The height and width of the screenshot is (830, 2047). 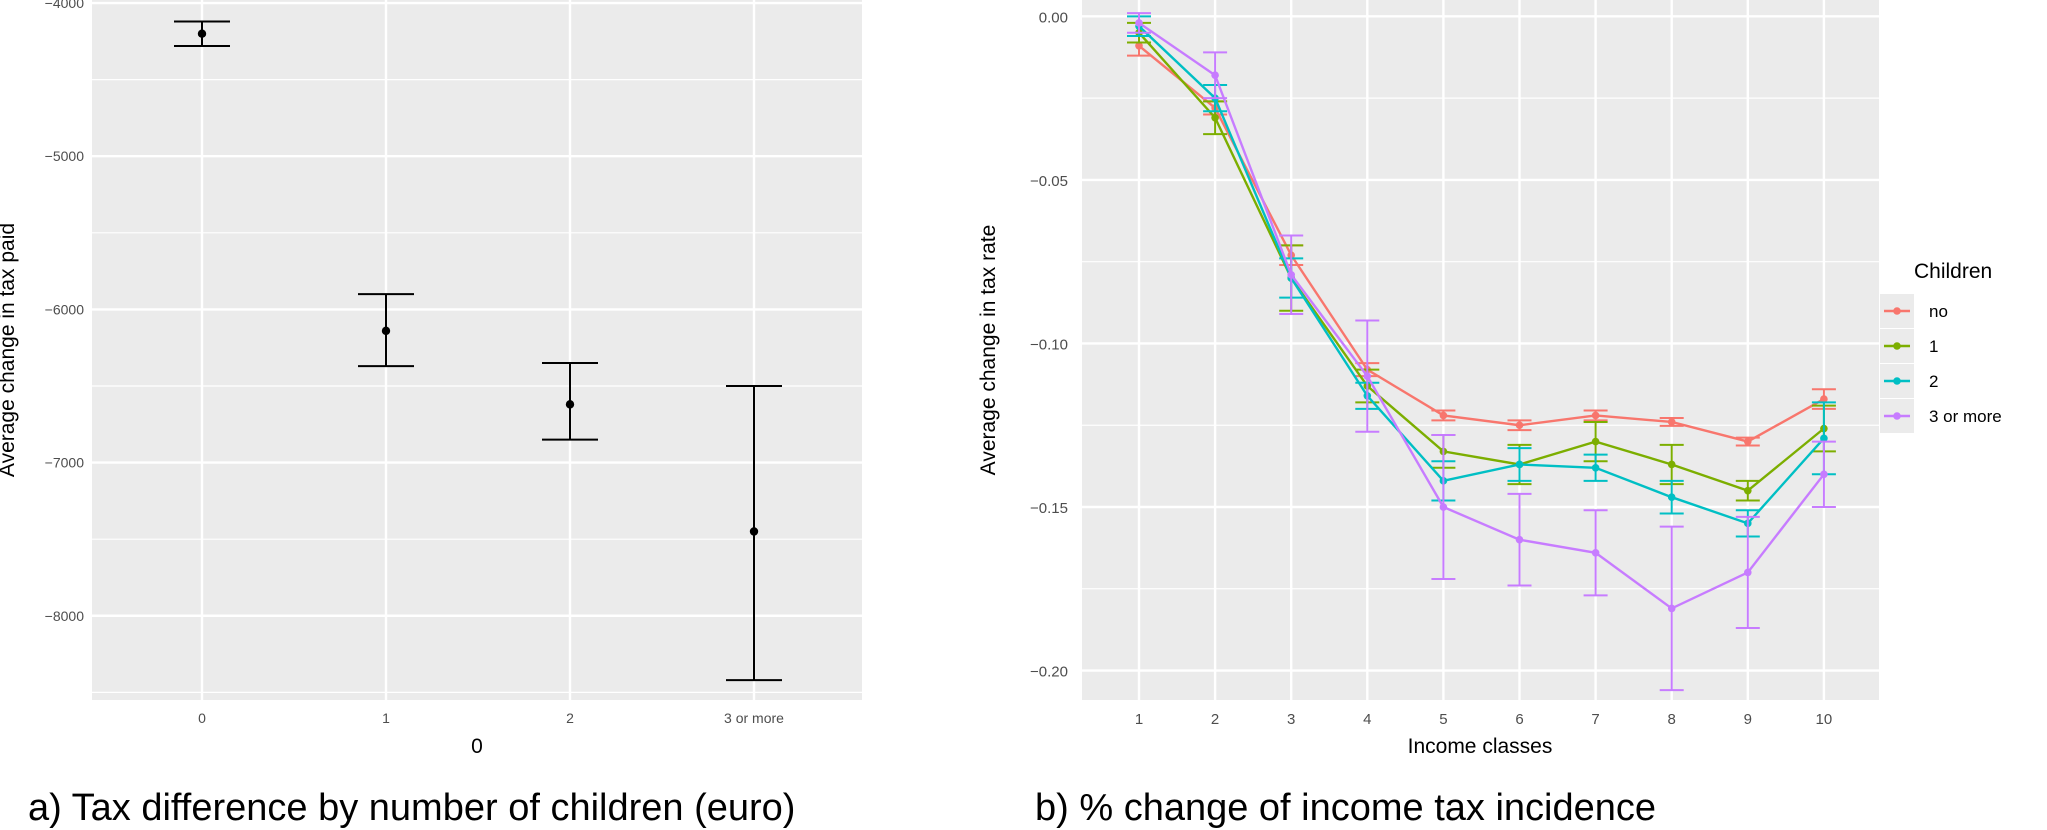 I want to click on panel-a-x-tick-labels: 0 1 2 3 or more, so click(x=491, y=718).